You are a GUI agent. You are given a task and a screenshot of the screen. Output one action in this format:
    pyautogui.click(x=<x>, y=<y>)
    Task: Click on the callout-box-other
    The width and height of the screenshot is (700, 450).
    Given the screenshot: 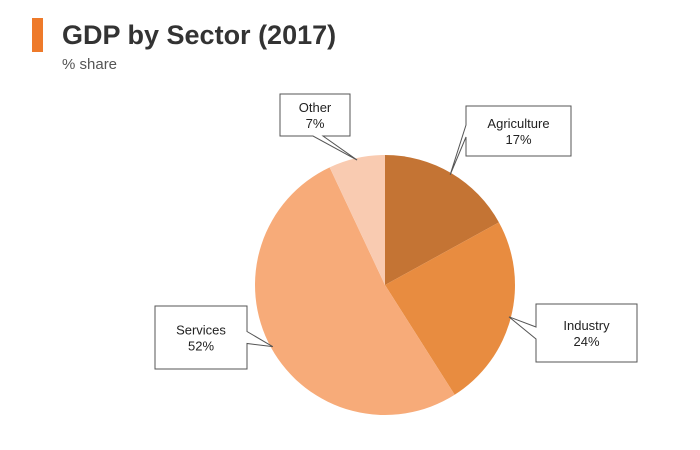 What is the action you would take?
    pyautogui.click(x=318, y=127)
    